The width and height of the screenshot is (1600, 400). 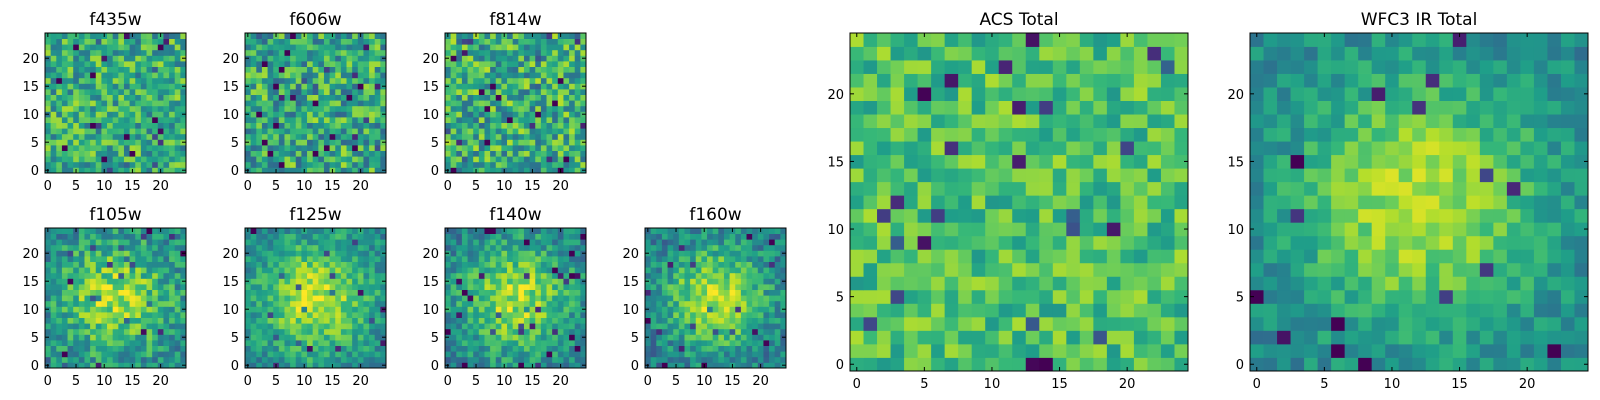 I want to click on y-tick-label: 5, so click(x=635, y=338).